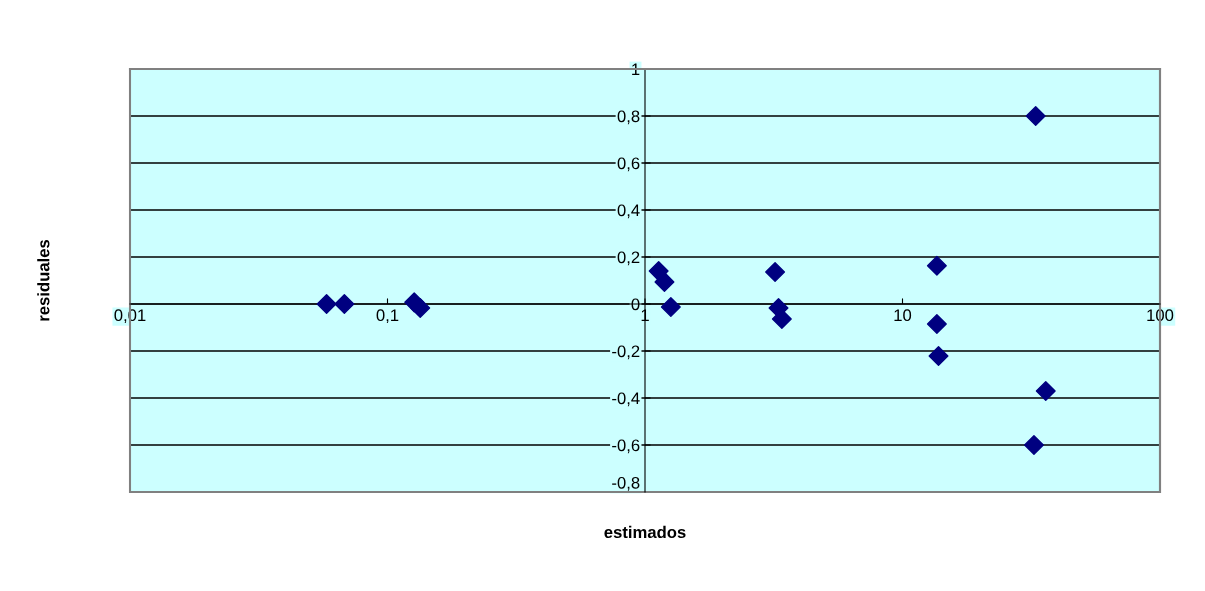  Describe the element at coordinates (635, 304) in the screenshot. I see `y-tick-label: 0` at that location.